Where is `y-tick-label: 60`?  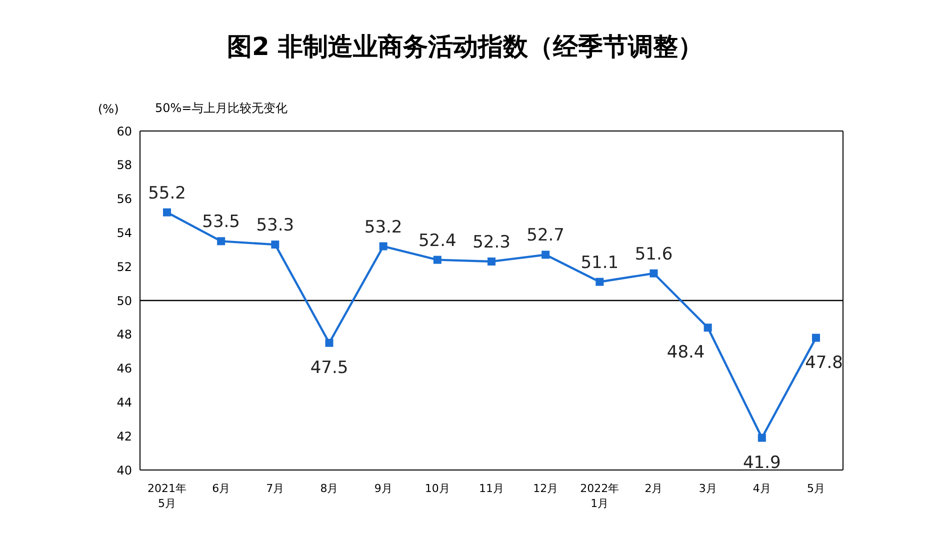
y-tick-label: 60 is located at coordinates (124, 131).